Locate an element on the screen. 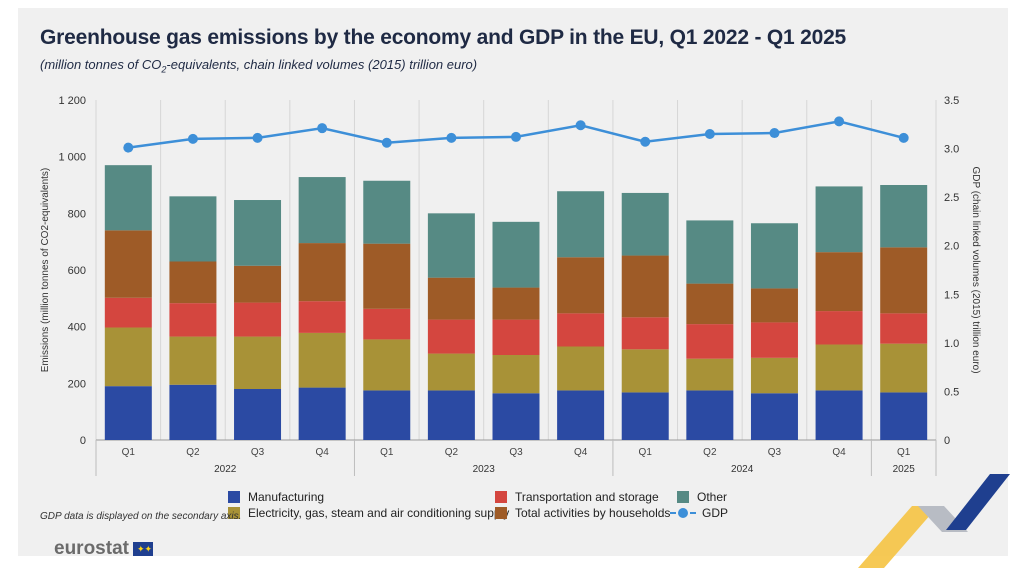 The width and height of the screenshot is (1024, 572). eurostat-logo: eurostat ✦✦ is located at coordinates (103, 549).